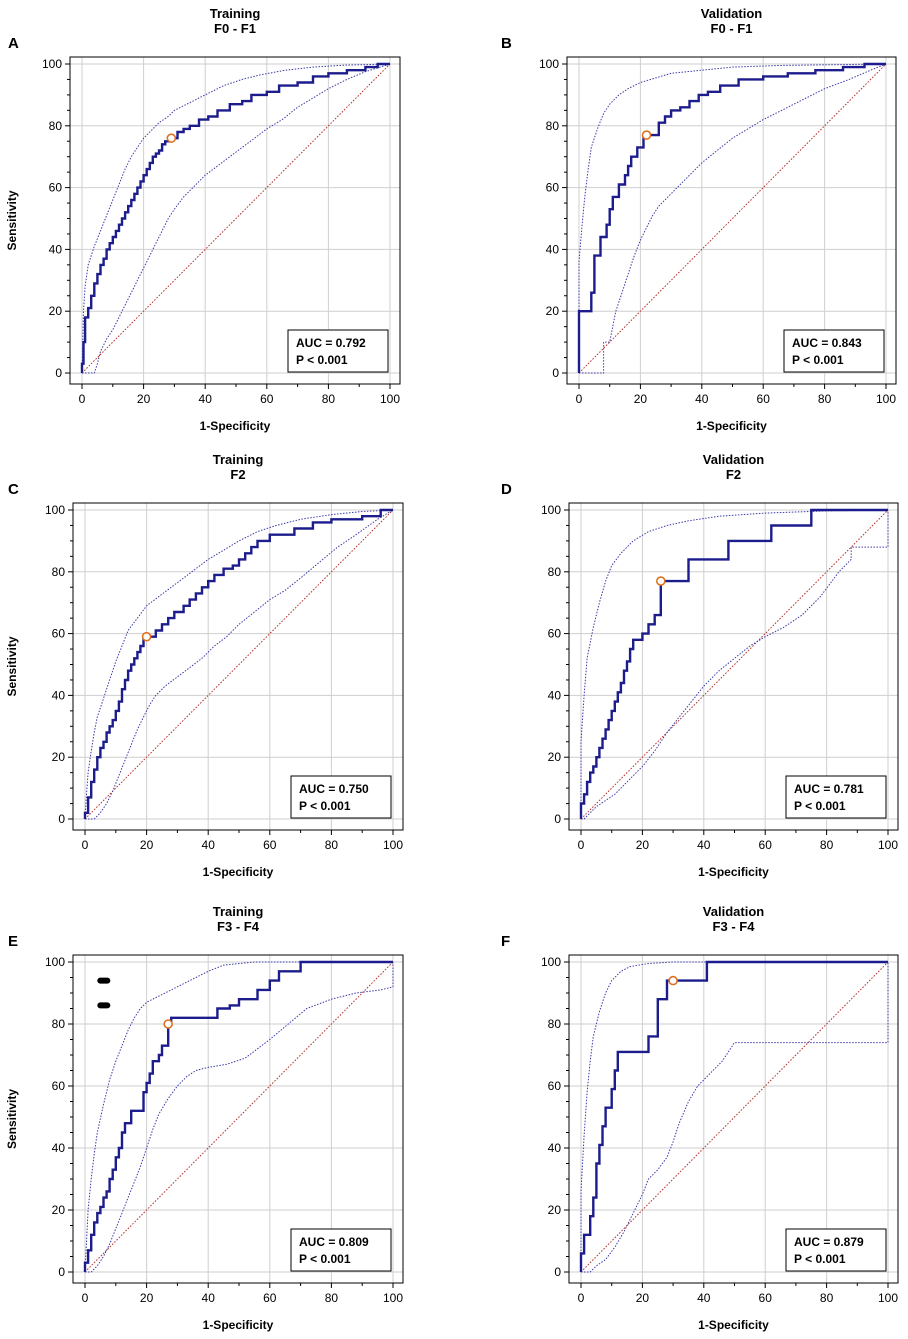 The height and width of the screenshot is (1339, 908). What do you see at coordinates (13, 941) in the screenshot?
I see `panel-letter: E` at bounding box center [13, 941].